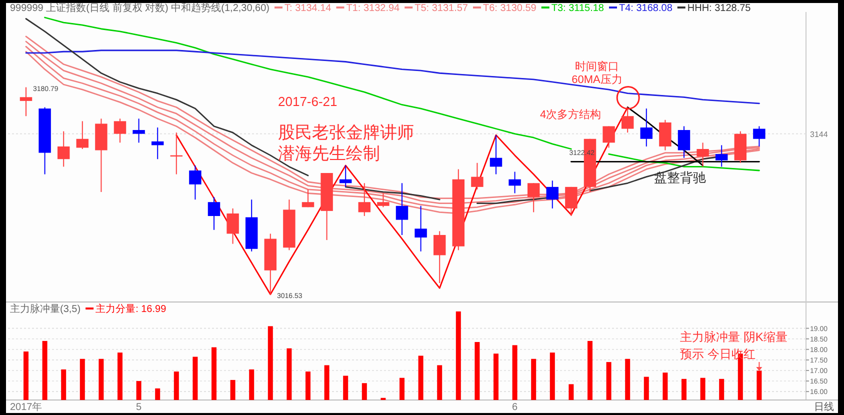  Describe the element at coordinates (718, 354) in the screenshot. I see `annotation: 预示 今日收红` at that location.